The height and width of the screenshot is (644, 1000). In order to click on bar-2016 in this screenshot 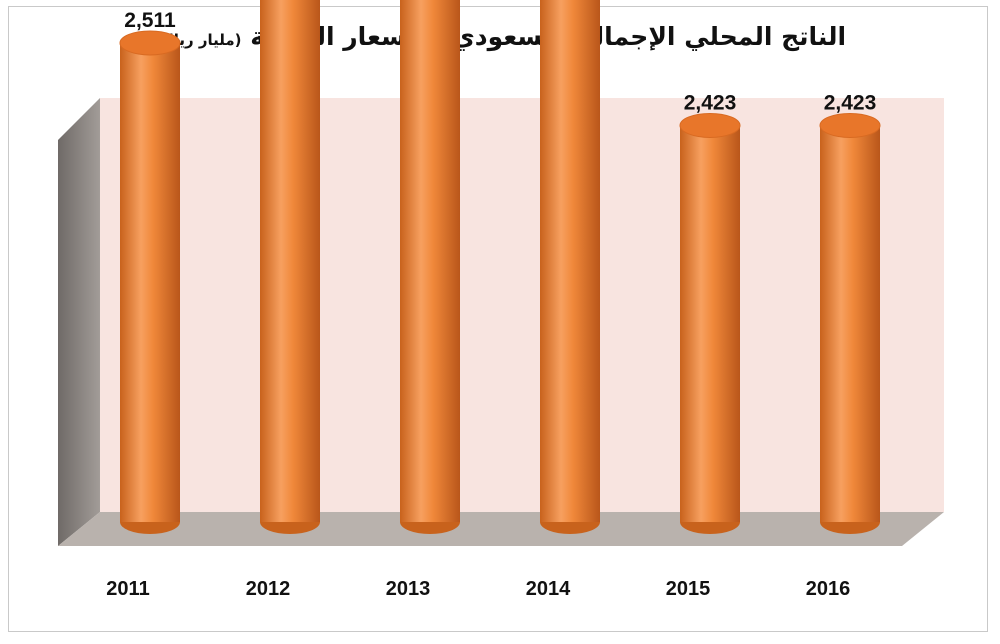, I will do `click(850, 323)`.